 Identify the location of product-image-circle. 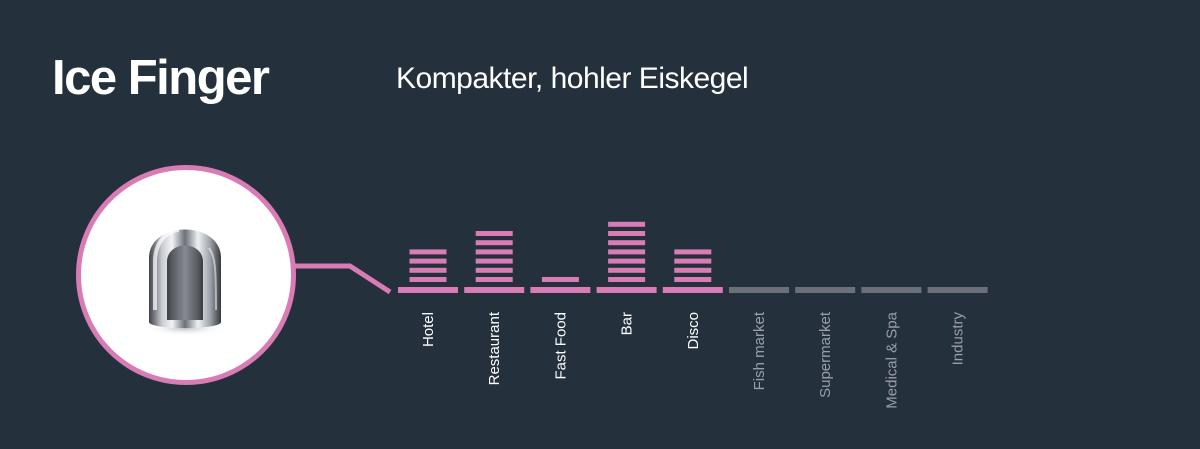
(186, 275).